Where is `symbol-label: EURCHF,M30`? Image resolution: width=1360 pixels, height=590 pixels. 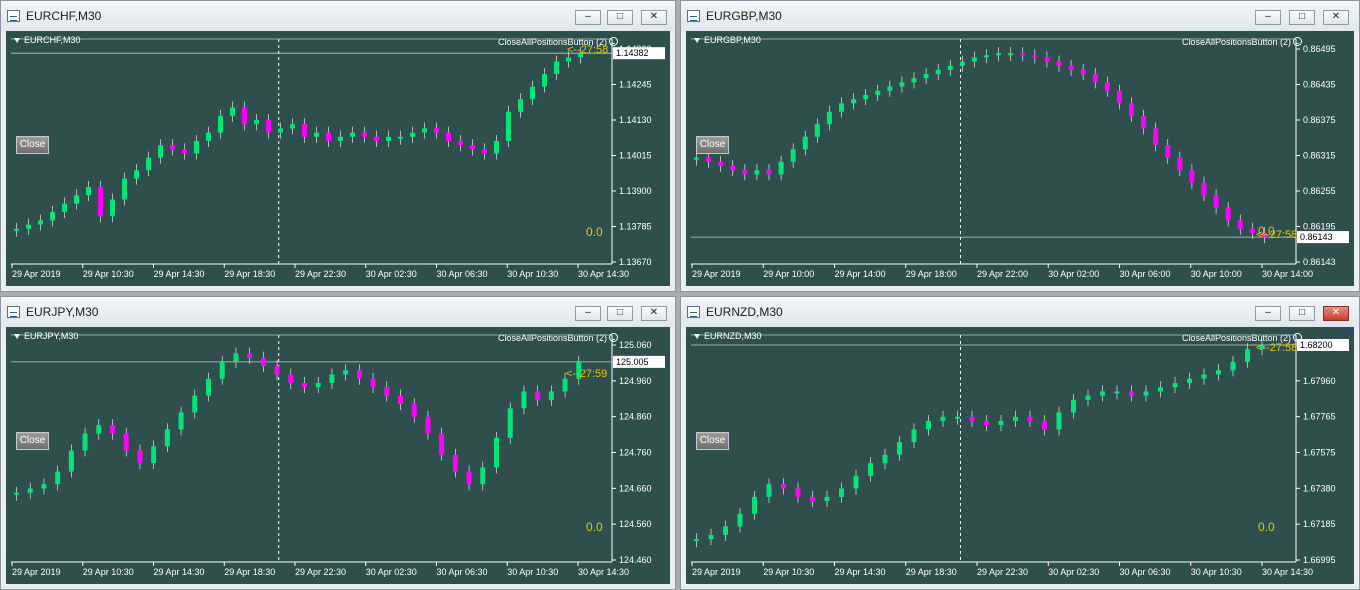 symbol-label: EURCHF,M30 is located at coordinates (47, 40).